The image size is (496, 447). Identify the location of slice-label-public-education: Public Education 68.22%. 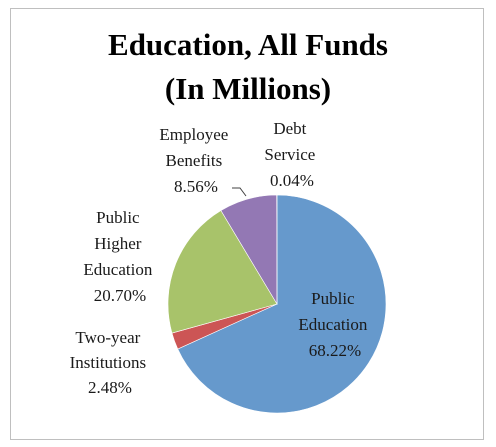
(334, 324).